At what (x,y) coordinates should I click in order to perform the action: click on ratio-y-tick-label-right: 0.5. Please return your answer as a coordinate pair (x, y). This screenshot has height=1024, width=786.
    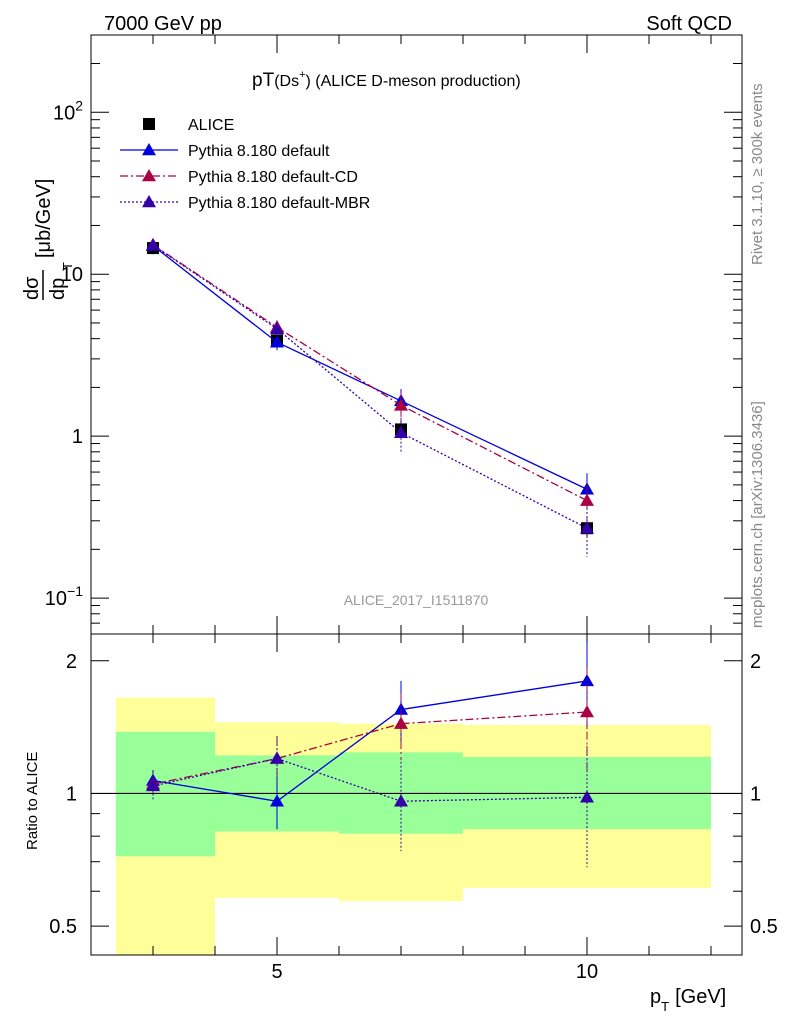
    Looking at the image, I should click on (764, 927).